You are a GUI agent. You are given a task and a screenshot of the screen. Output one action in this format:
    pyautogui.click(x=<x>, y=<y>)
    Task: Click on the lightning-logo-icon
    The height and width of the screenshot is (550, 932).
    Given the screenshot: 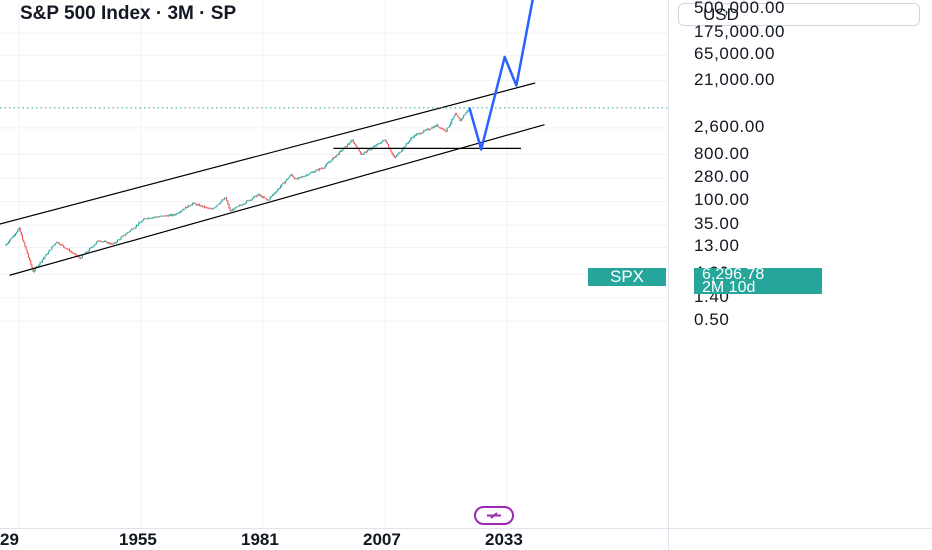 What is the action you would take?
    pyautogui.click(x=494, y=515)
    